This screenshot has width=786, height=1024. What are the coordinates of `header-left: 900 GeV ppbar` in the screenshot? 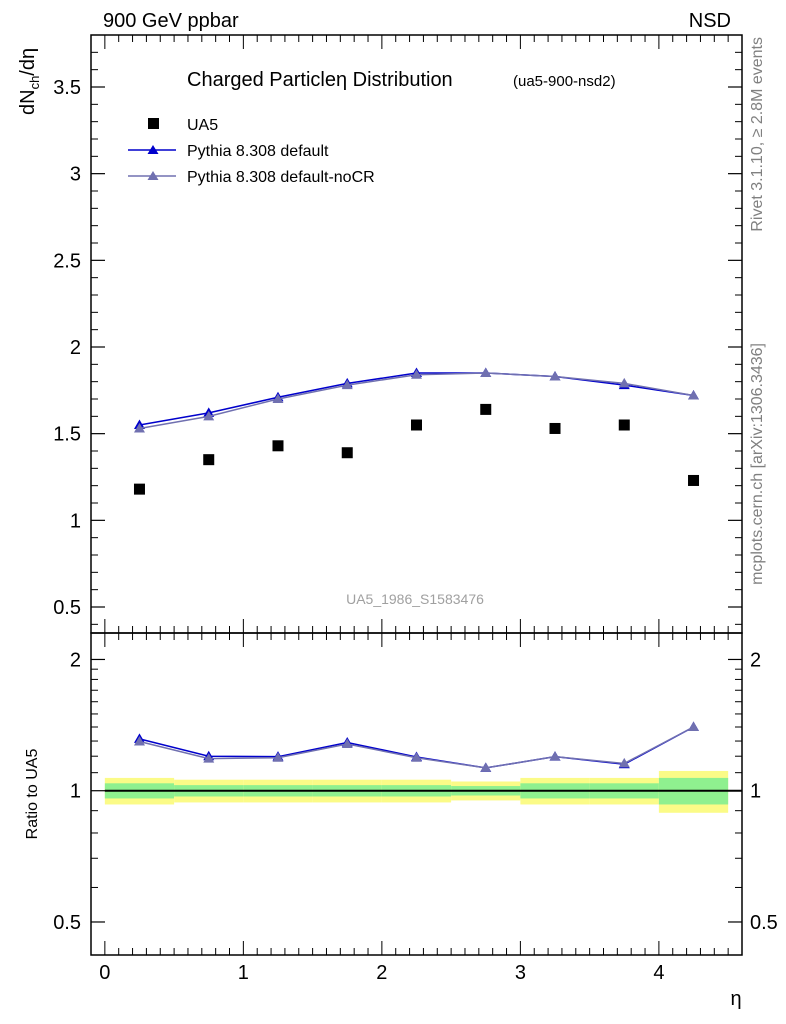 It's located at (171, 21).